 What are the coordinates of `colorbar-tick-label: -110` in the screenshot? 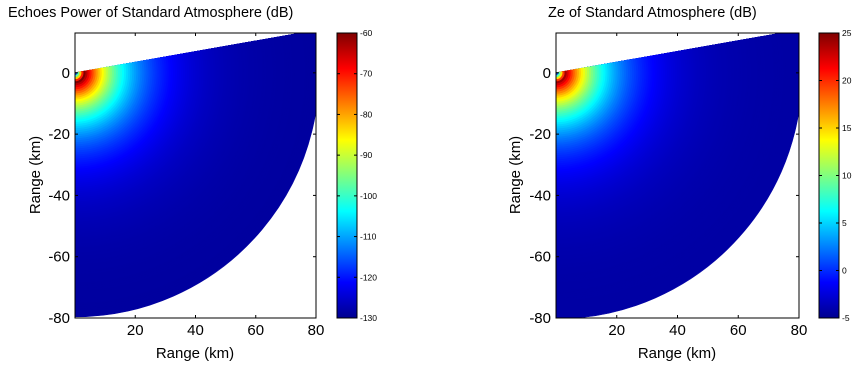 It's located at (368, 237).